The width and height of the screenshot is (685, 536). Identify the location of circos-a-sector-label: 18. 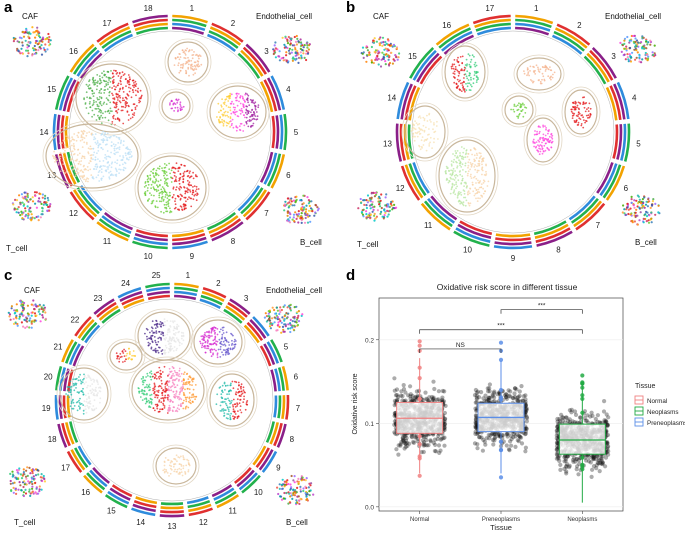
(148, 8).